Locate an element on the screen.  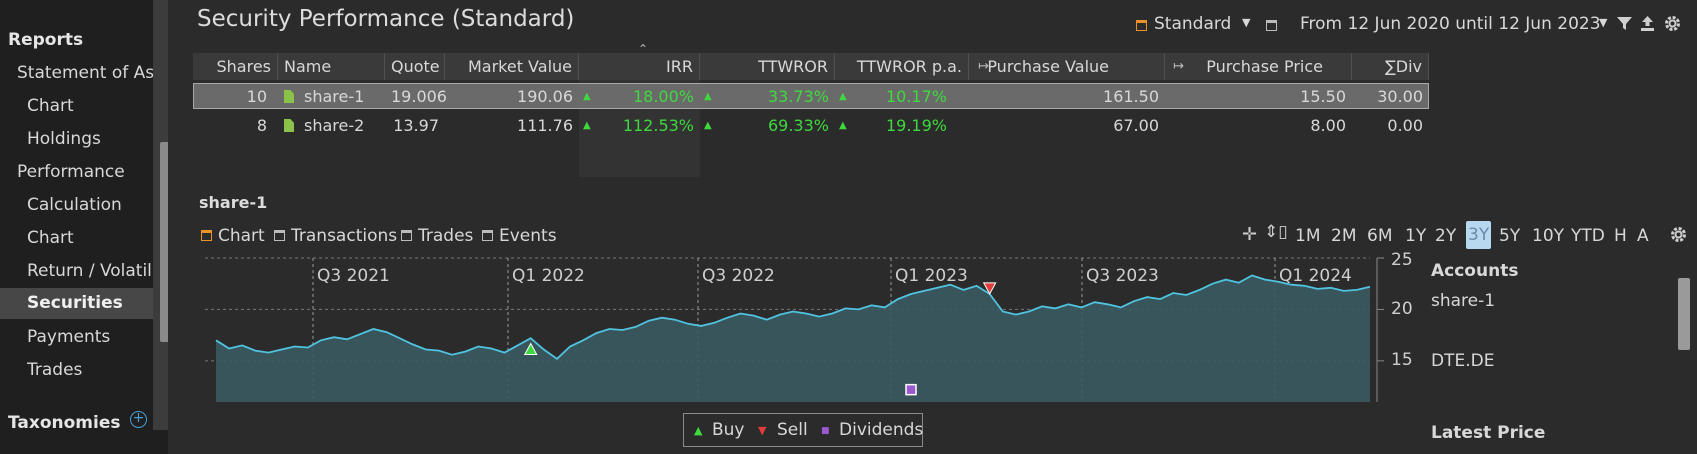
sidebar-item-chart: Chart is located at coordinates (50, 106).